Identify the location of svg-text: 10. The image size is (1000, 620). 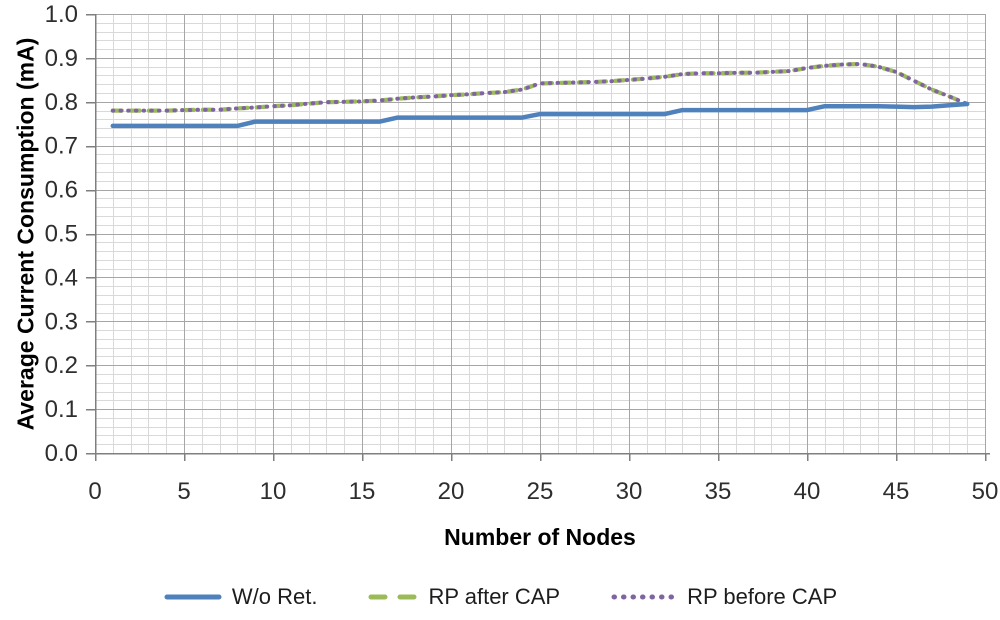
(273, 491).